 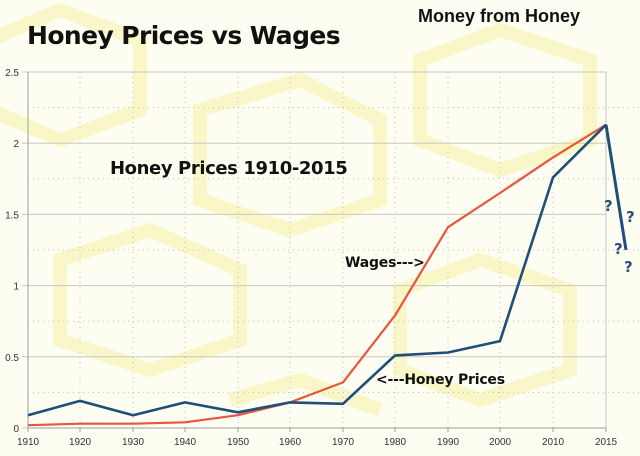 I want to click on wages-annotation: Wages--->, so click(x=385, y=263).